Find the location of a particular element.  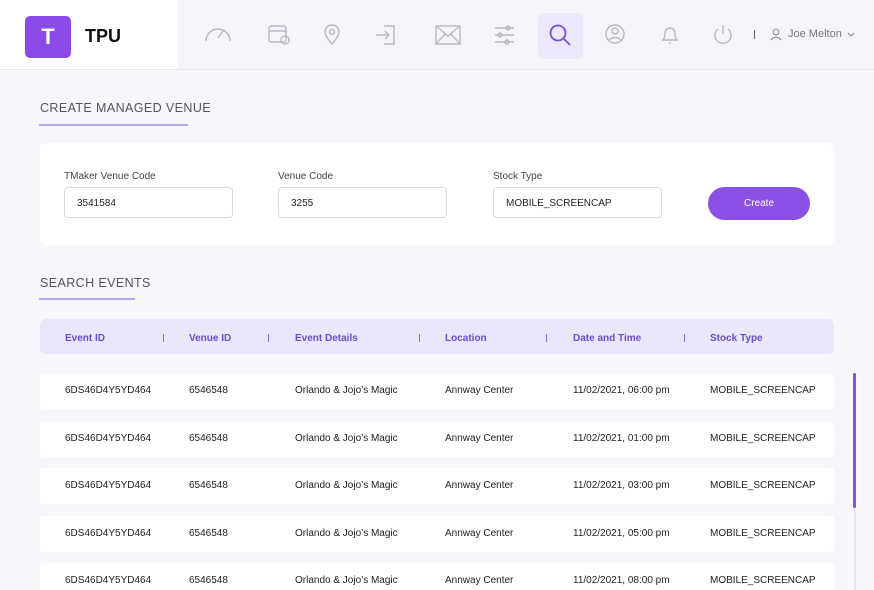

logo: T is located at coordinates (48, 37).